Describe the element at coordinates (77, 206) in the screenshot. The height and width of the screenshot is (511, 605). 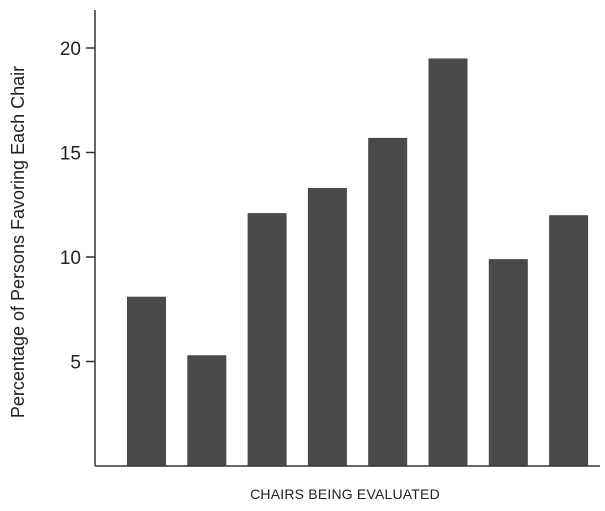
I see `y-ticks-group: 5 10 15 20` at that location.